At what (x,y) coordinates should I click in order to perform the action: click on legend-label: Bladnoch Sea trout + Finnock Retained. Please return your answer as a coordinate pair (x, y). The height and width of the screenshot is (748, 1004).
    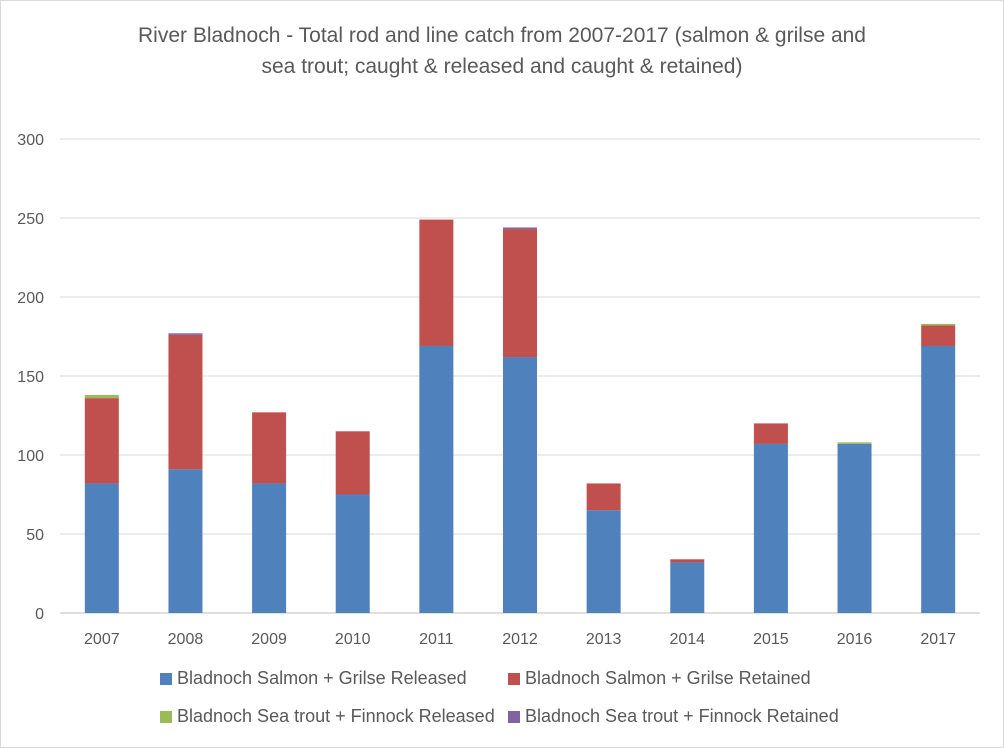
    Looking at the image, I should click on (682, 716).